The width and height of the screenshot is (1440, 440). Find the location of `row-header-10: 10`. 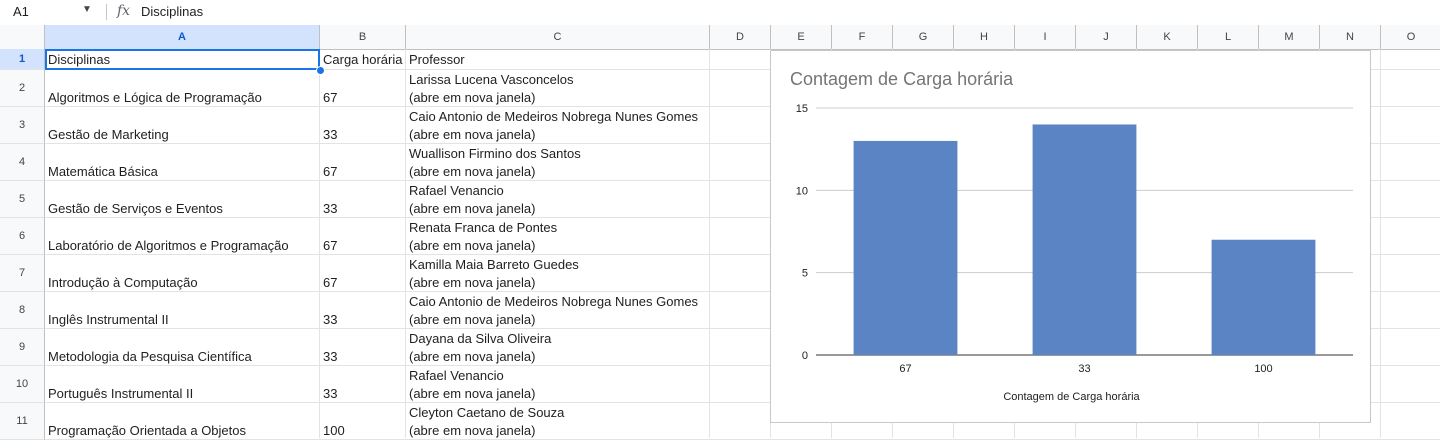

row-header-10: 10 is located at coordinates (22, 384).